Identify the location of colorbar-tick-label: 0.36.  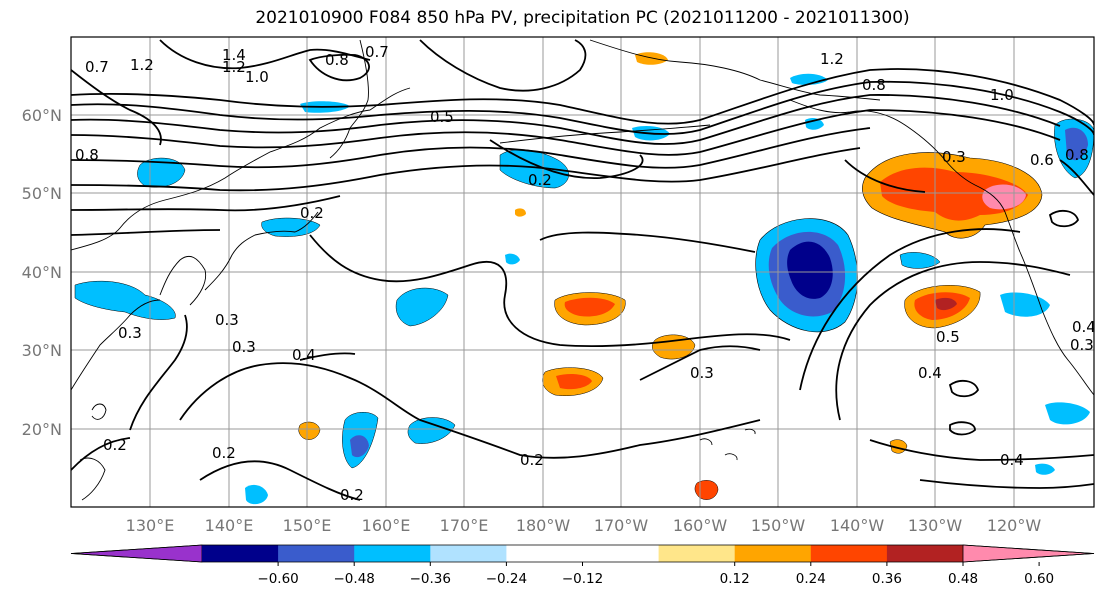
(887, 579).